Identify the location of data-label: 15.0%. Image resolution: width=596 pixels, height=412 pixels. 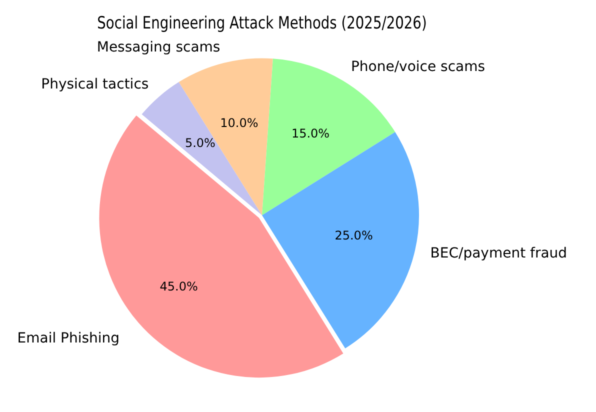
(310, 133).